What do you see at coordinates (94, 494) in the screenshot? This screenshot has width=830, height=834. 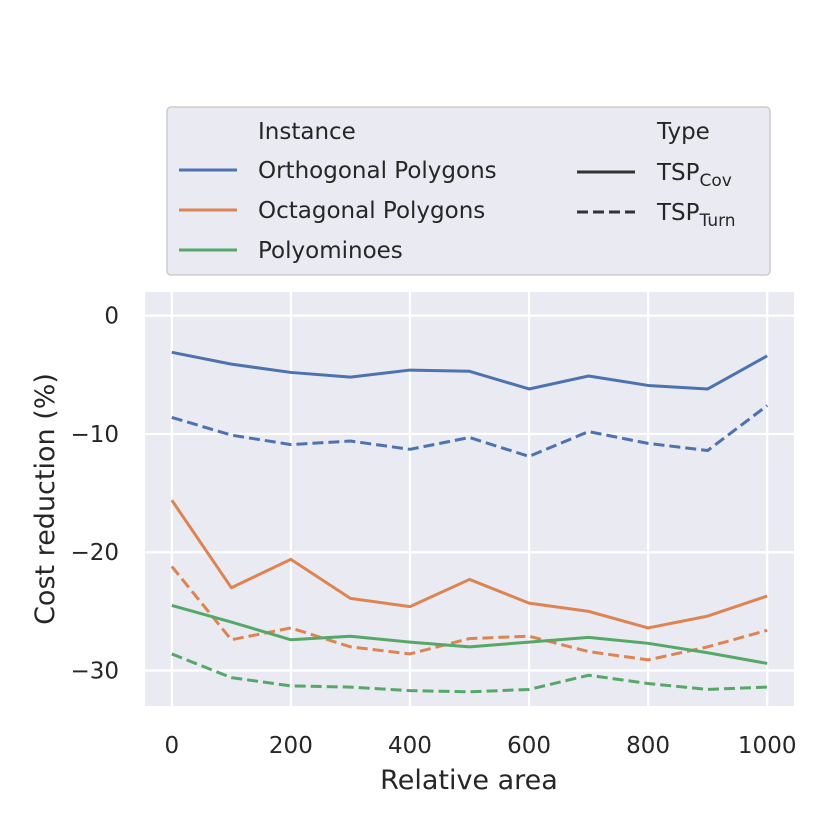 I see `y-tick-labels: 0 −10 −20 −30` at bounding box center [94, 494].